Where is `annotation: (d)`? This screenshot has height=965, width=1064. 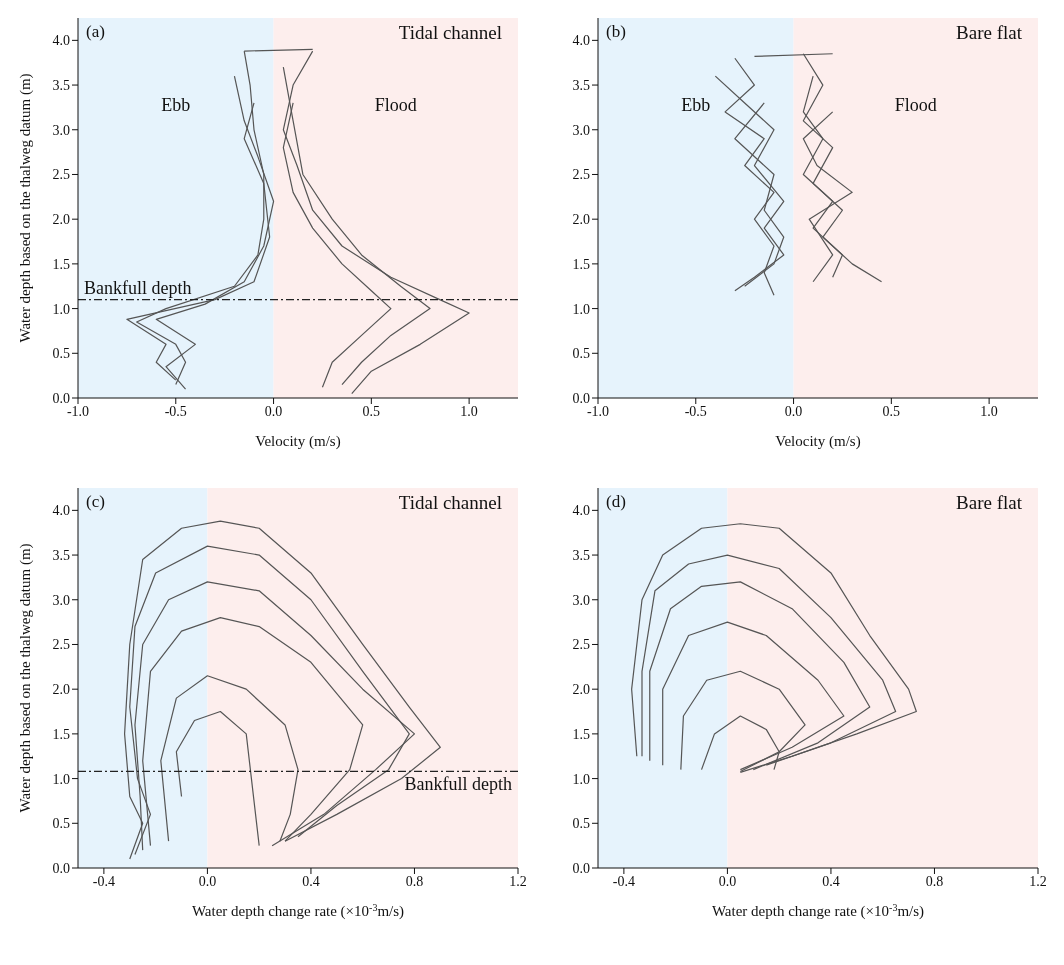
annotation: (d) is located at coordinates (616, 502).